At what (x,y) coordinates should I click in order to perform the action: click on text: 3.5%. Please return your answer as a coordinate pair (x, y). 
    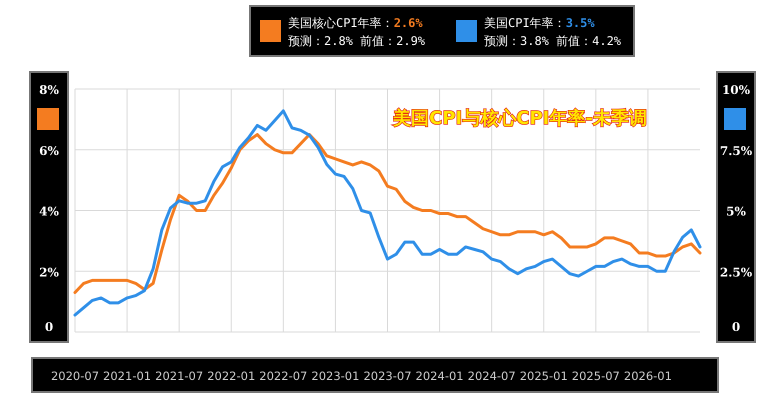
    Looking at the image, I should click on (580, 23).